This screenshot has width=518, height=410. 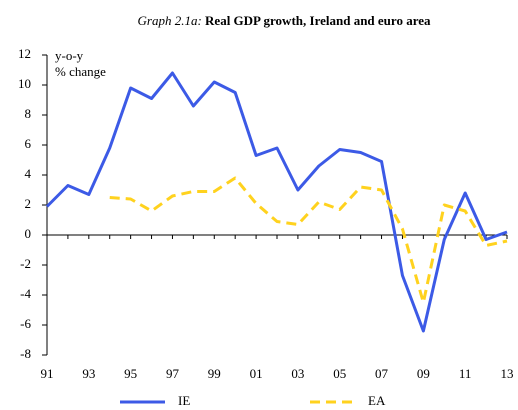 I want to click on y-tick-label: -6, so click(x=25, y=323).